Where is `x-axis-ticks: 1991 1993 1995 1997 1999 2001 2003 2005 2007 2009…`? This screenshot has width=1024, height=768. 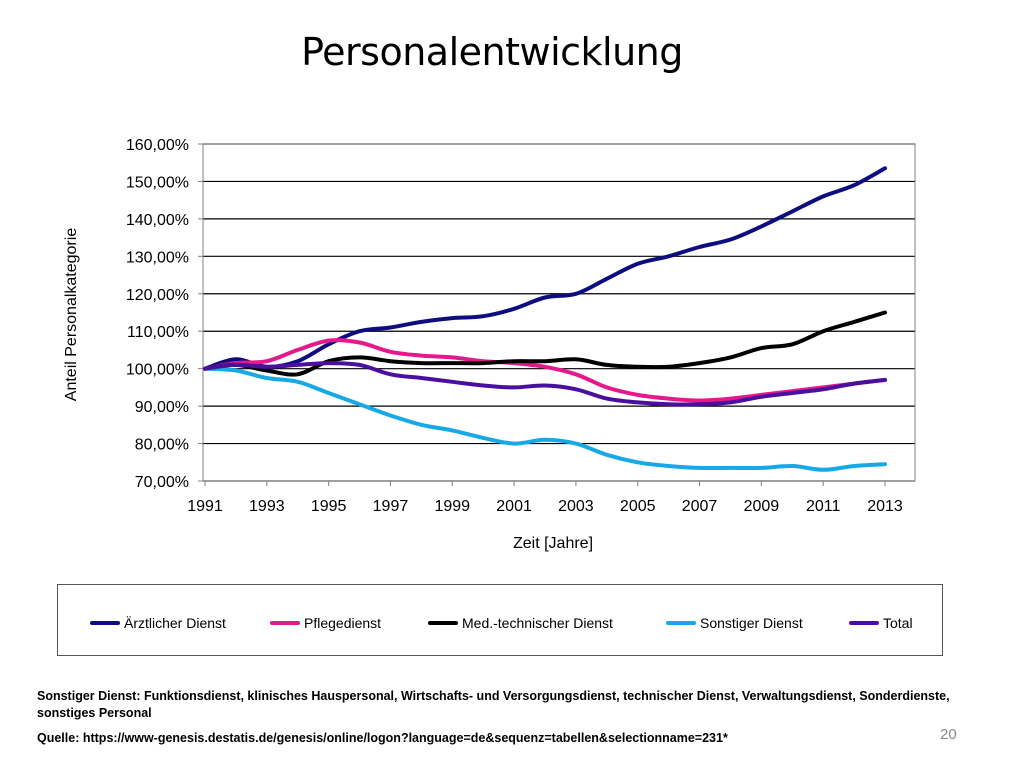
x-axis-ticks: 1991 1993 1995 1997 1999 2001 2003 2005 2007 2009… is located at coordinates (545, 498).